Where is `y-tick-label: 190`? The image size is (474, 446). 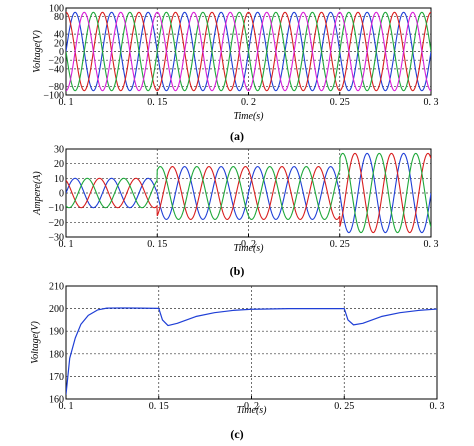
y-tick-label: 190 is located at coordinates (56, 332).